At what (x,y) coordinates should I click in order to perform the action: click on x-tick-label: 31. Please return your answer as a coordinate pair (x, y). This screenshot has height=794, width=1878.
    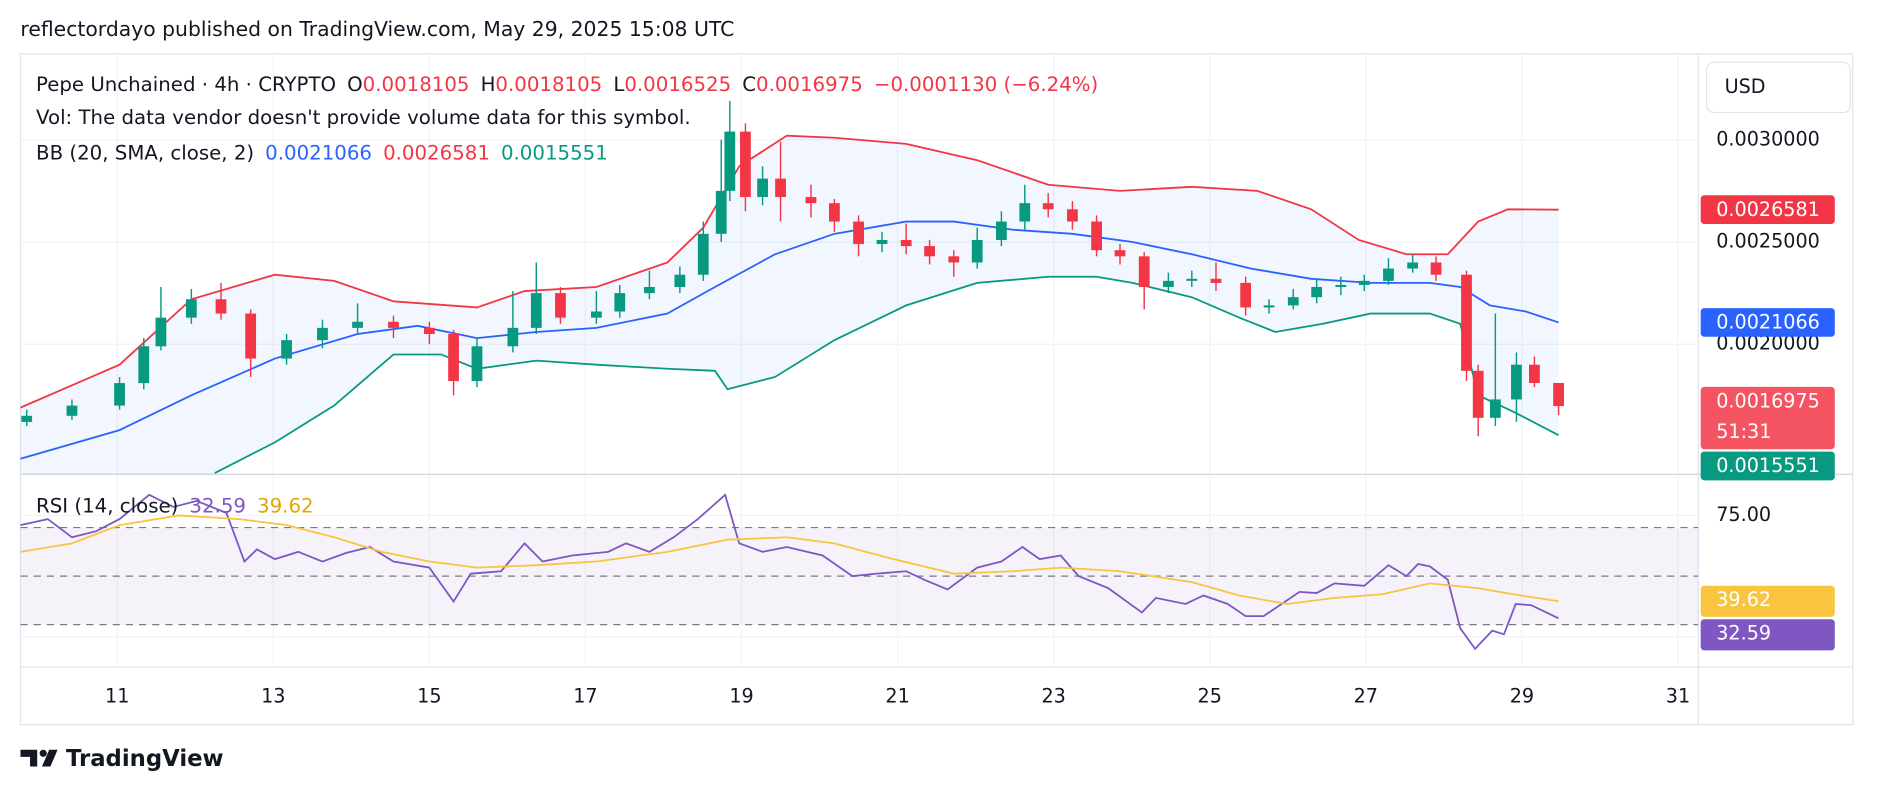
    Looking at the image, I should click on (1678, 695).